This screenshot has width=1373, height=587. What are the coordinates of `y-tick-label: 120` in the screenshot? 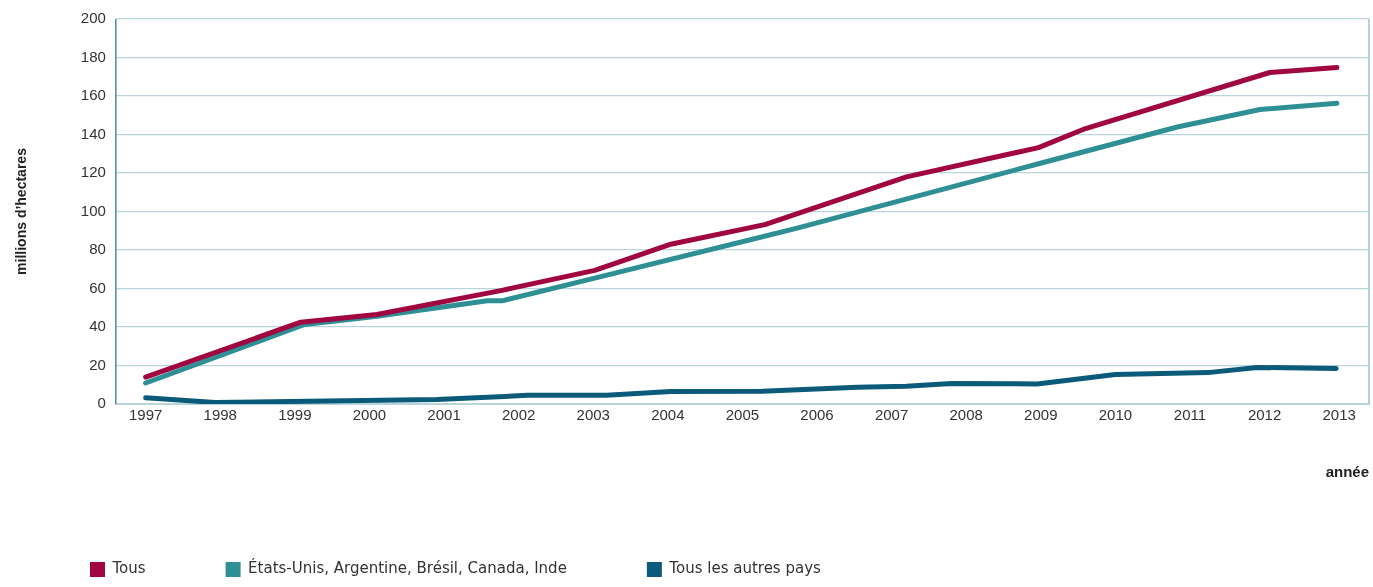 It's located at (93, 172).